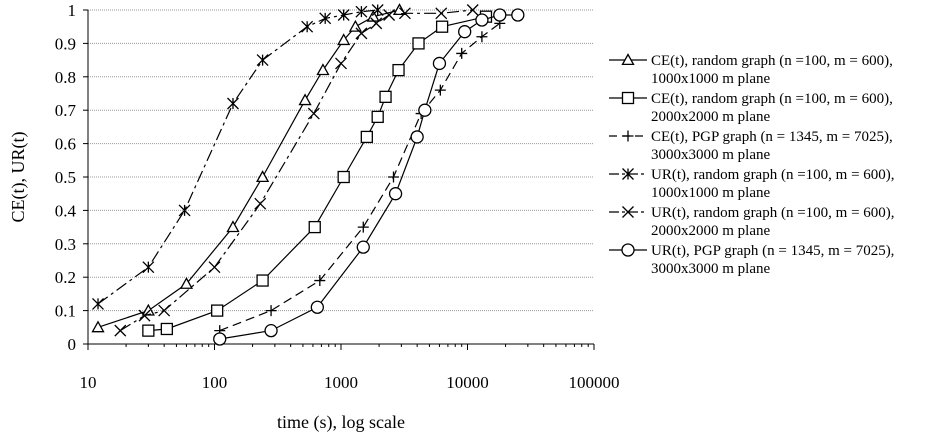  Describe the element at coordinates (594, 382) in the screenshot. I see `x-tick-label: 100000` at that location.